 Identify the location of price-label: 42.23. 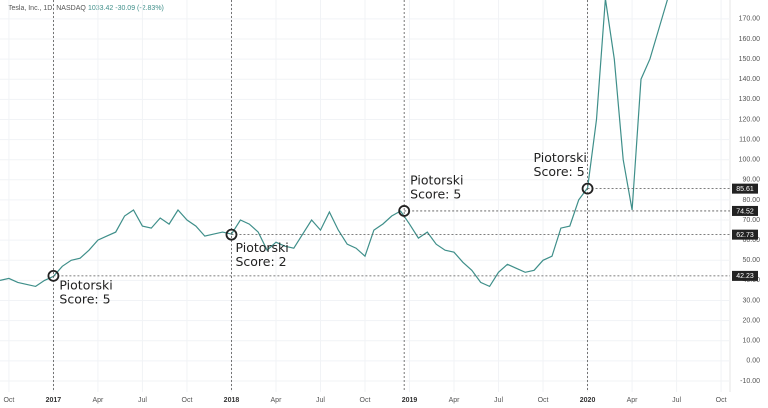
(745, 276).